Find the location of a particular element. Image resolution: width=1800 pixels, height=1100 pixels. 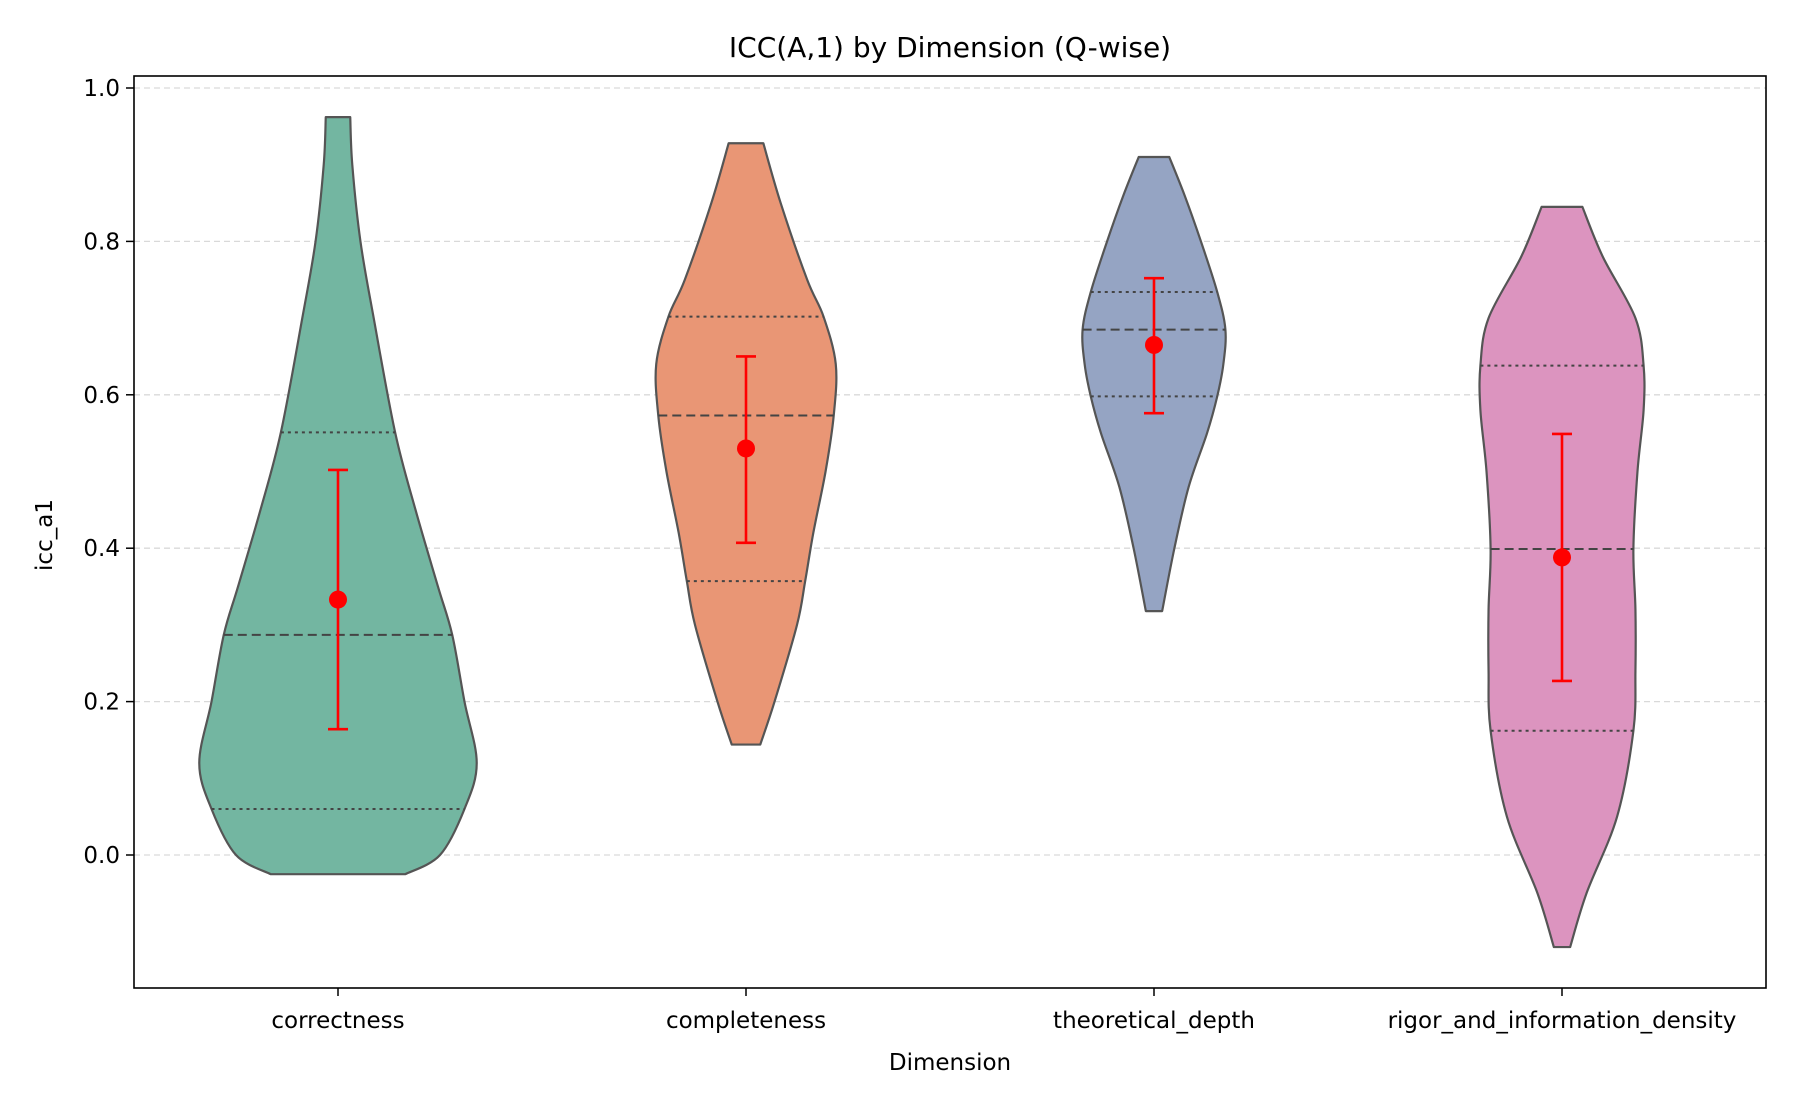

x-axis-label: Dimension is located at coordinates (950, 1063).